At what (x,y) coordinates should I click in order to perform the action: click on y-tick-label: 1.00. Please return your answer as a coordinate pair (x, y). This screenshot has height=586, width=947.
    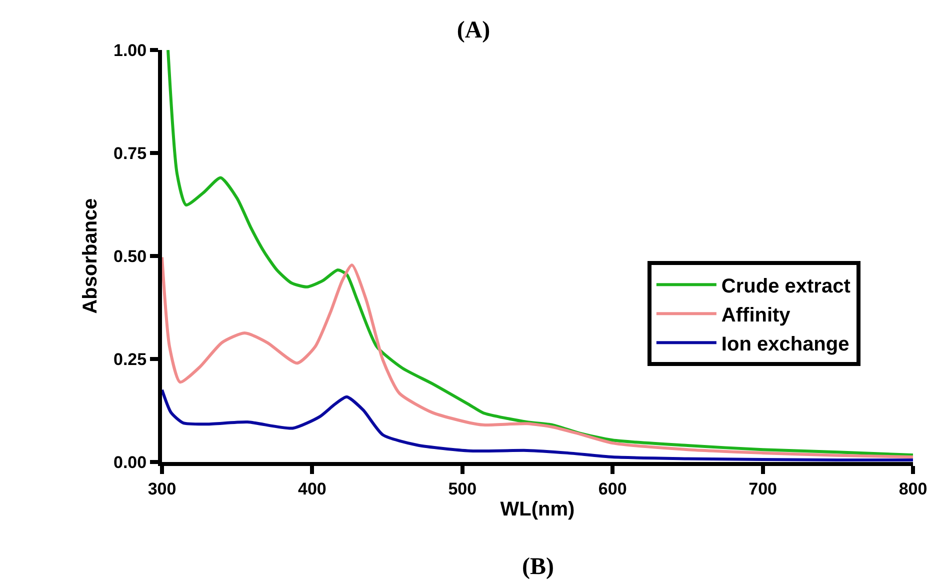
    Looking at the image, I should click on (130, 50).